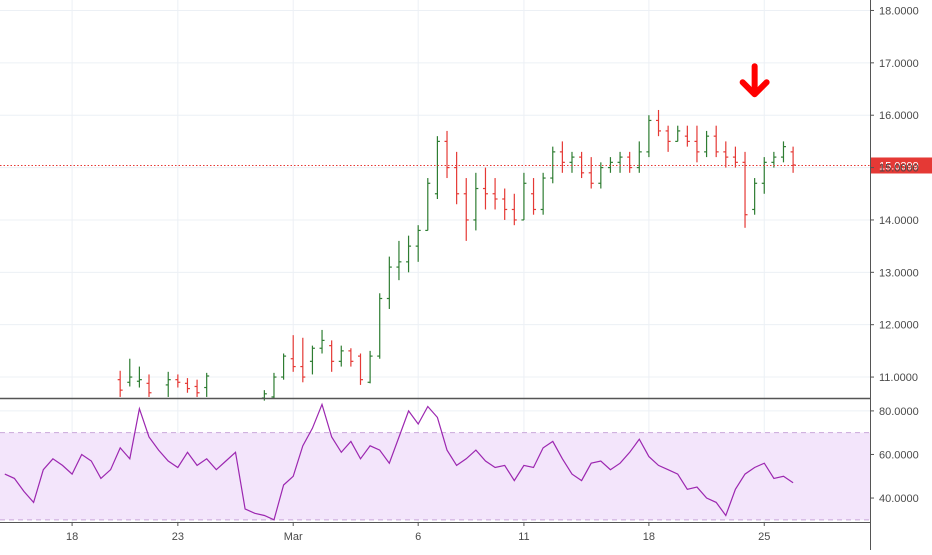 This screenshot has width=932, height=555. What do you see at coordinates (466, 165) in the screenshot?
I see `last-price-marker: 15.0399` at bounding box center [466, 165].